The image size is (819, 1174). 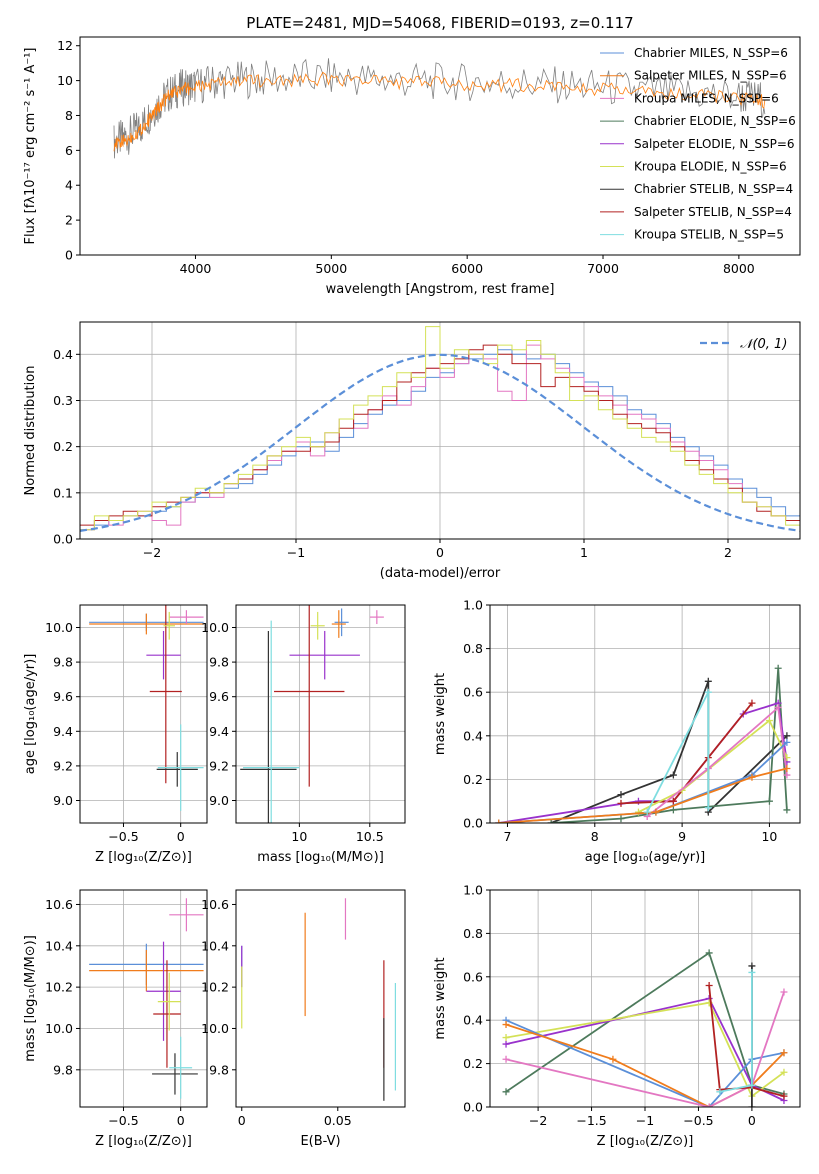 I want to click on y-tick-label: 9.8, so click(x=219, y=1069).